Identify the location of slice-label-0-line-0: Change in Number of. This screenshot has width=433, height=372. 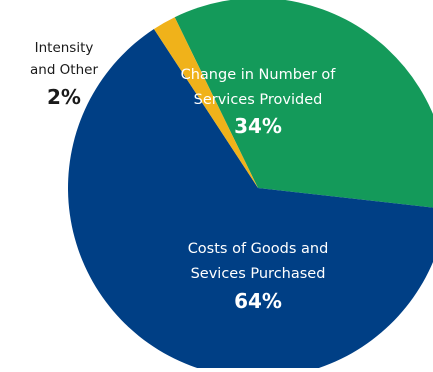
(259, 75).